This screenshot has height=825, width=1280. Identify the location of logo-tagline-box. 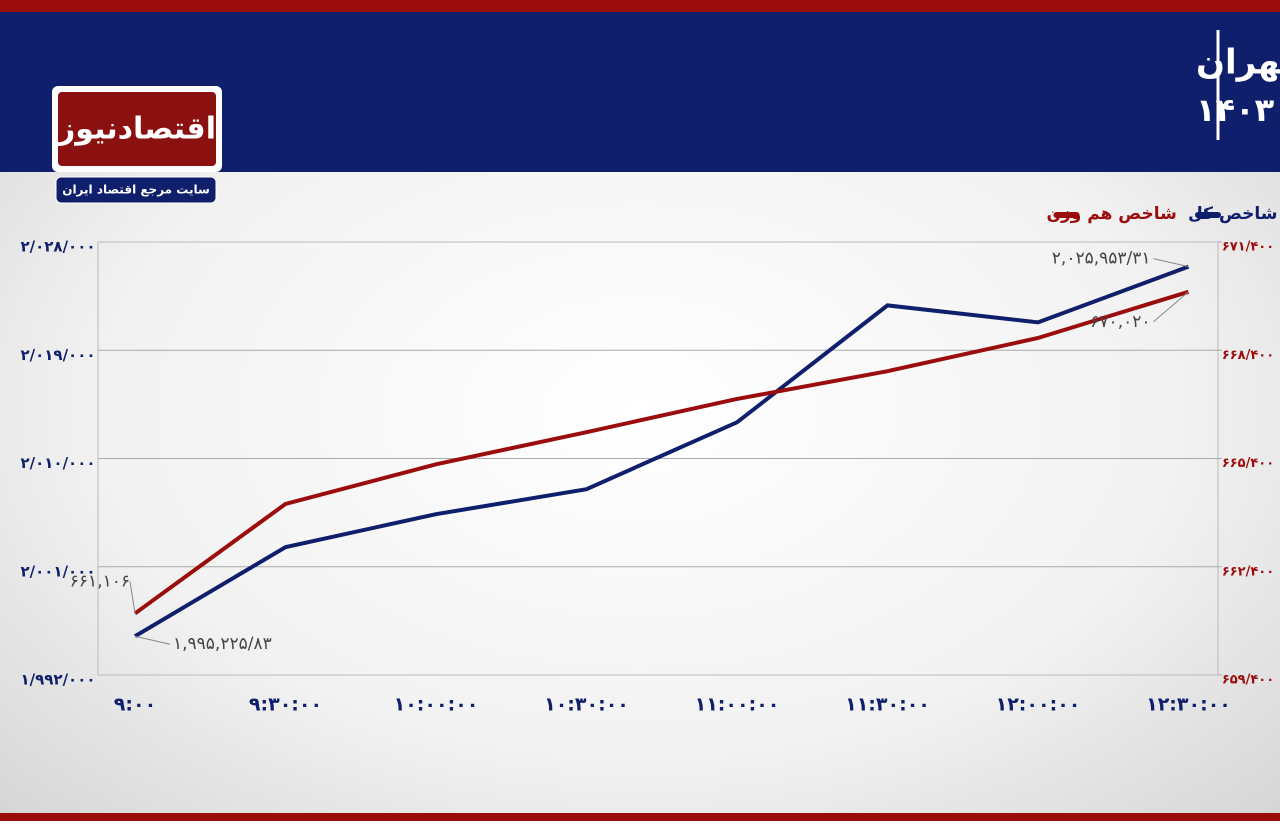
(136, 190).